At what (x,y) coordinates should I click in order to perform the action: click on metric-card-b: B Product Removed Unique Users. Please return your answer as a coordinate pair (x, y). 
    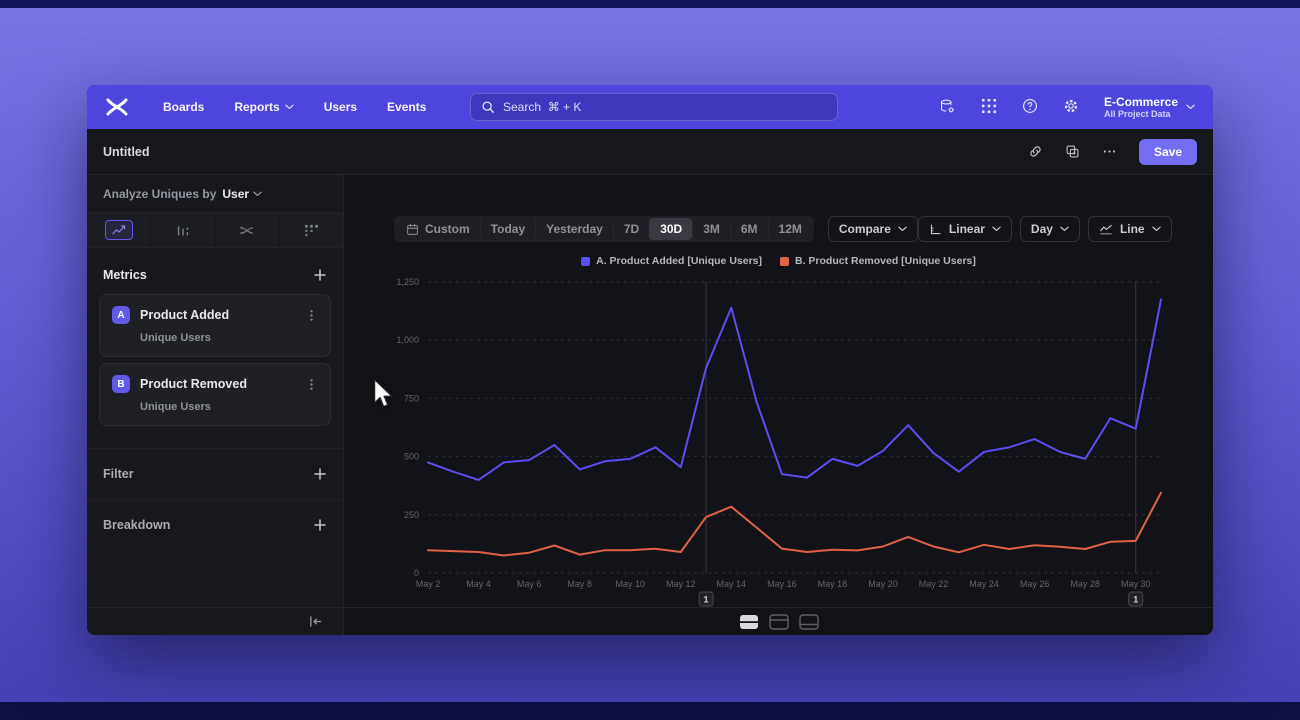
    Looking at the image, I should click on (215, 394).